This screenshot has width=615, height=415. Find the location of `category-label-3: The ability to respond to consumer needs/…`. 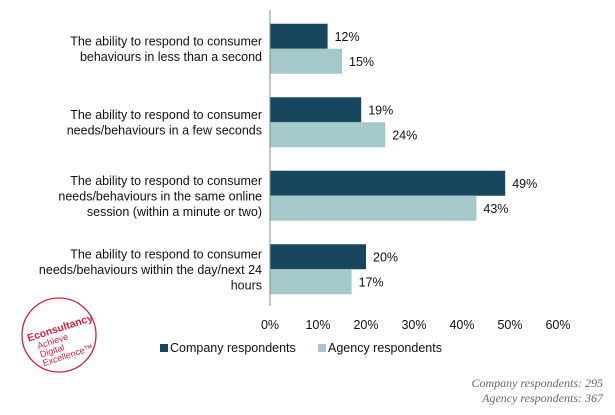

category-label-3: The ability to respond to consumer needs/… is located at coordinates (160, 196).